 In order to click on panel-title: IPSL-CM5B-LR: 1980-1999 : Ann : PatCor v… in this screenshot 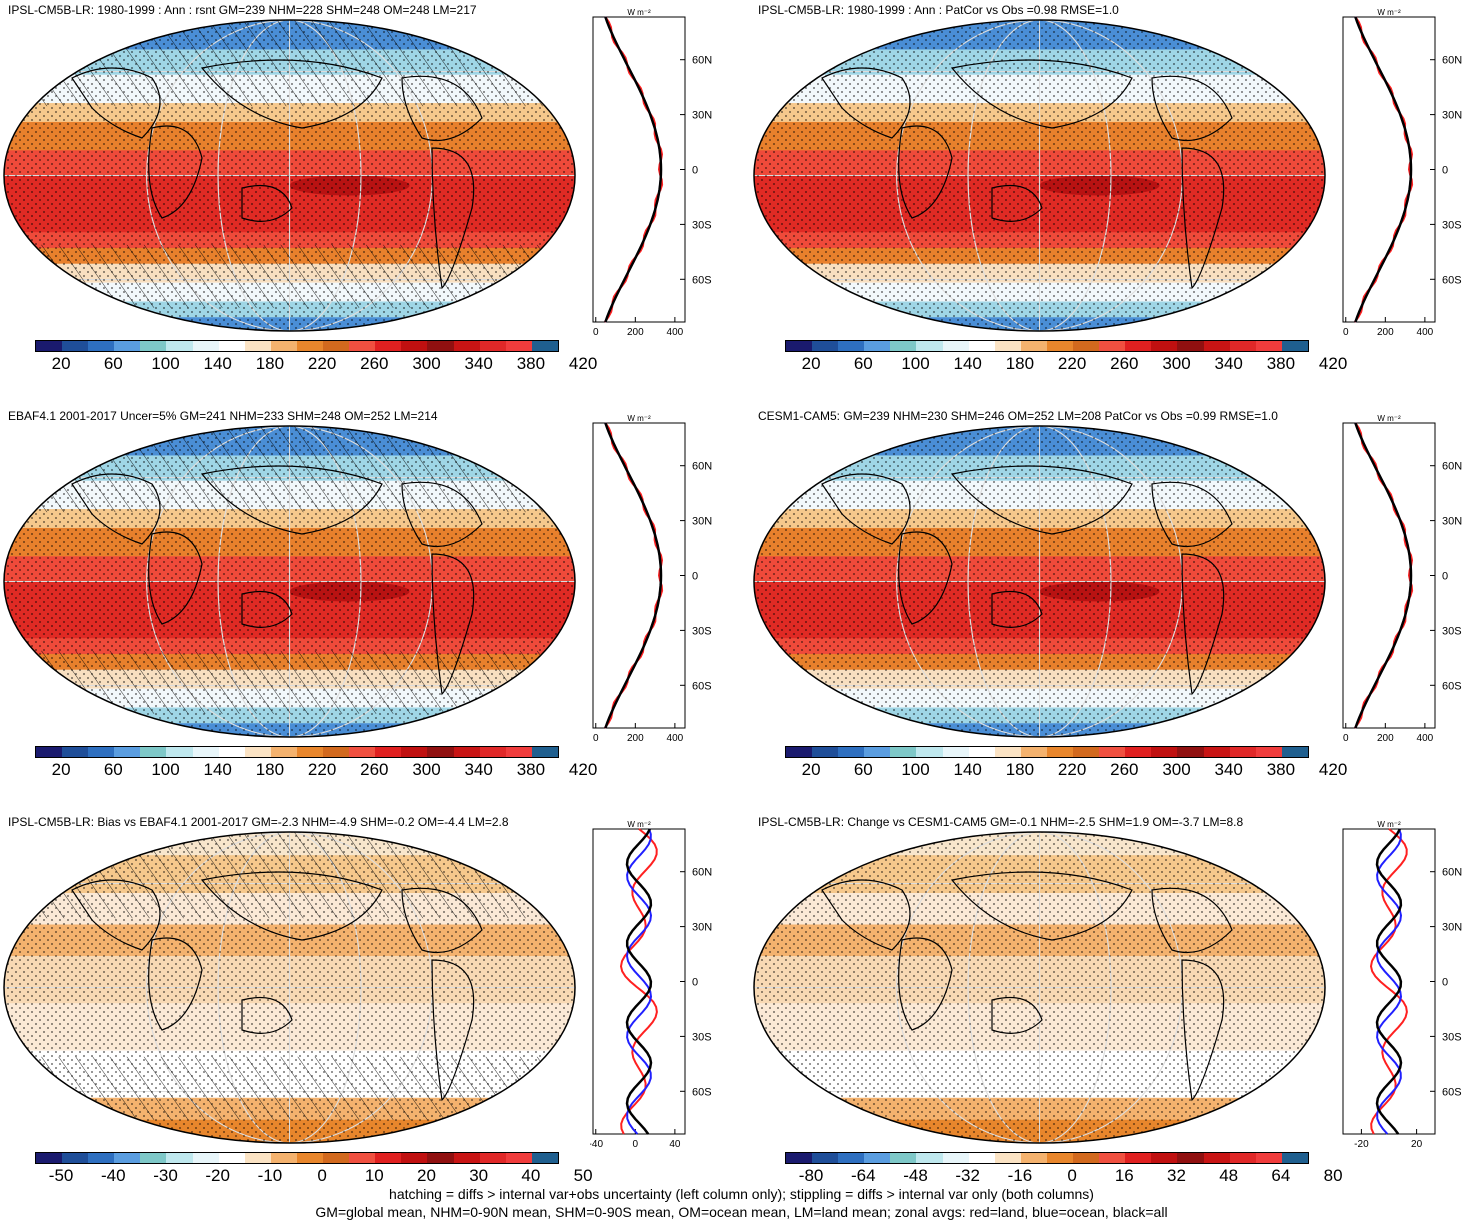, I will do `click(938, 10)`.